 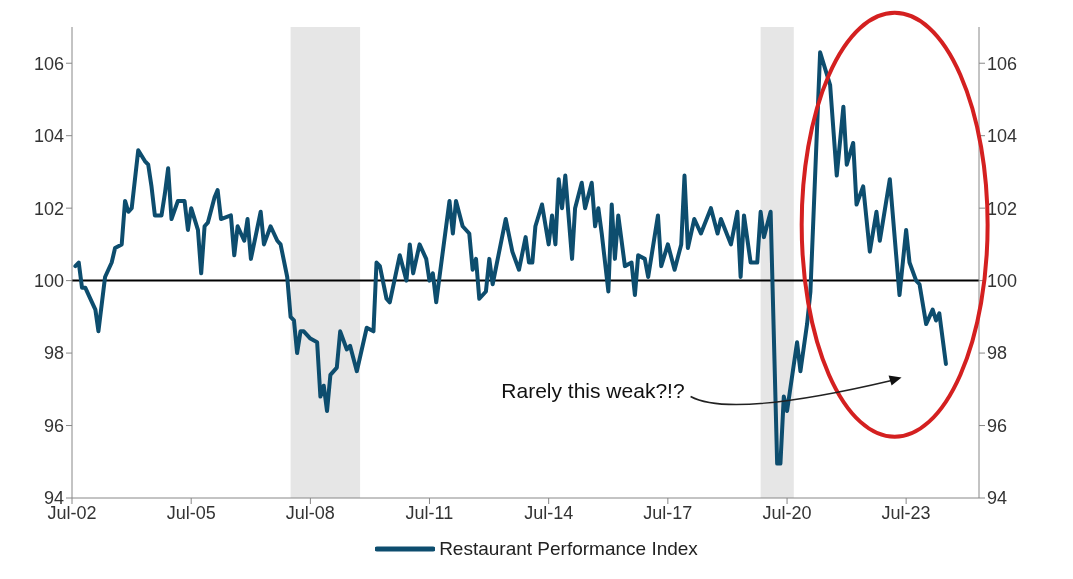 What do you see at coordinates (310, 512) in the screenshot?
I see `x-tick-label: Jul-08` at bounding box center [310, 512].